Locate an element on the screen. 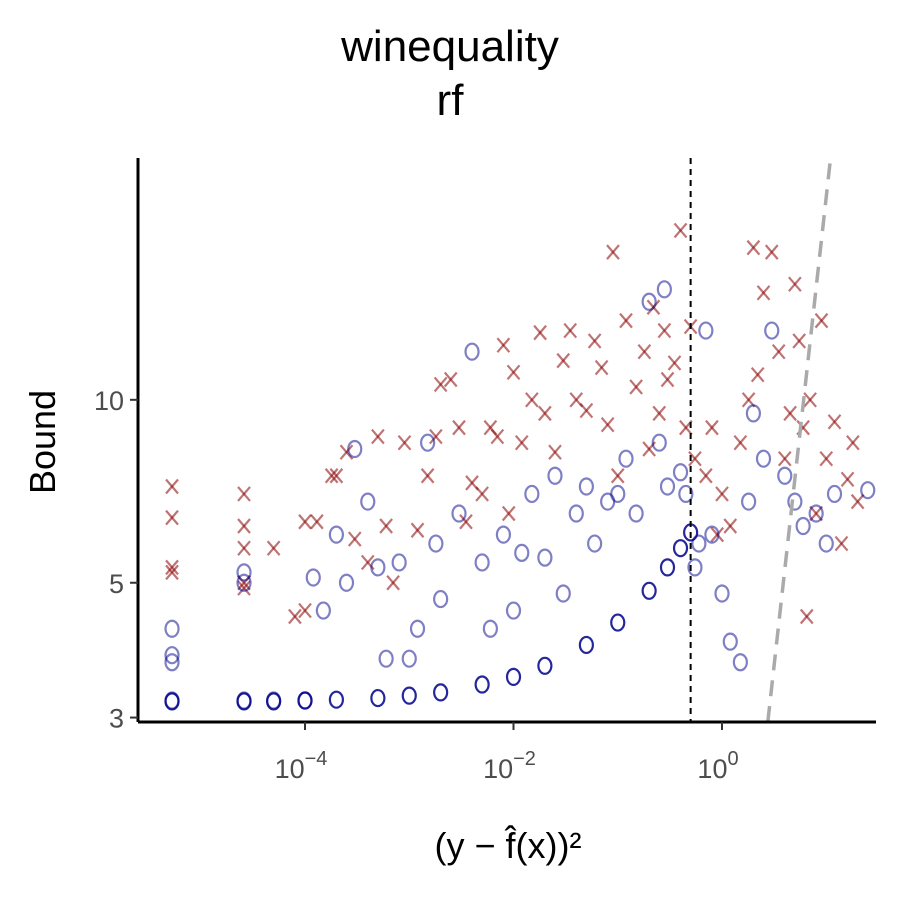 The width and height of the screenshot is (900, 900). chart-title: winequality is located at coordinates (450, 46).